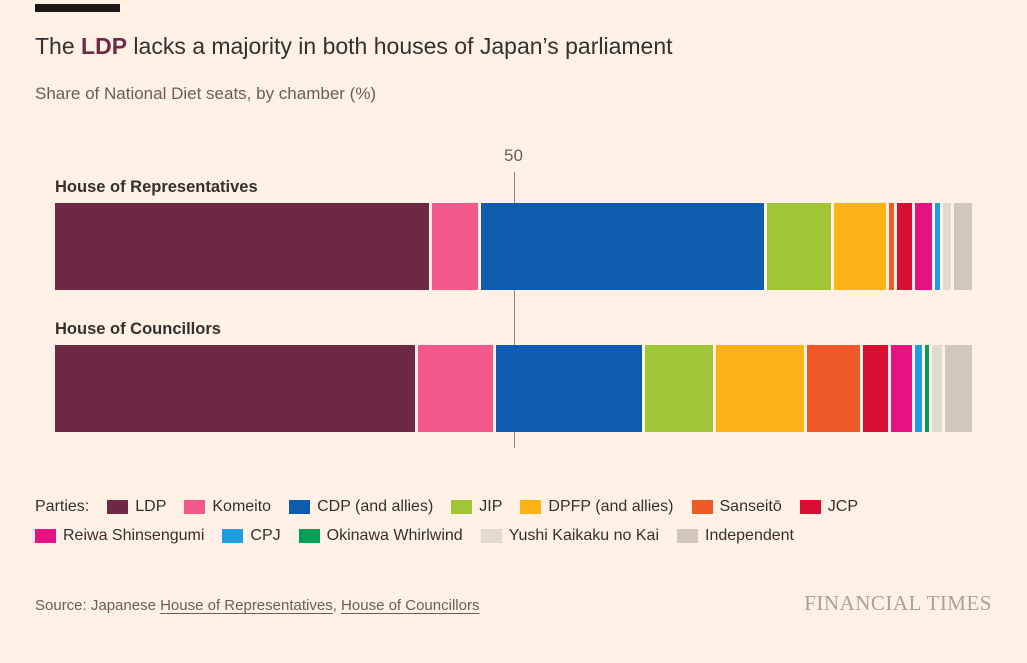 The height and width of the screenshot is (663, 1027). I want to click on legend-swatch-ldp, so click(118, 506).